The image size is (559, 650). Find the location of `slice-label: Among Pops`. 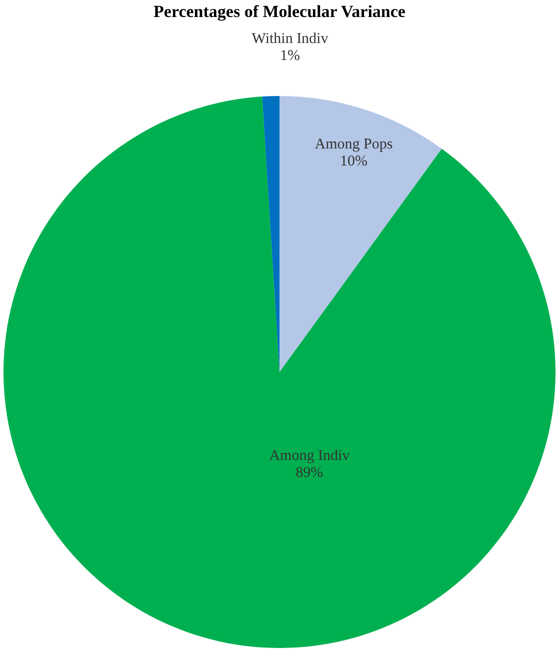

slice-label: Among Pops is located at coordinates (353, 144).